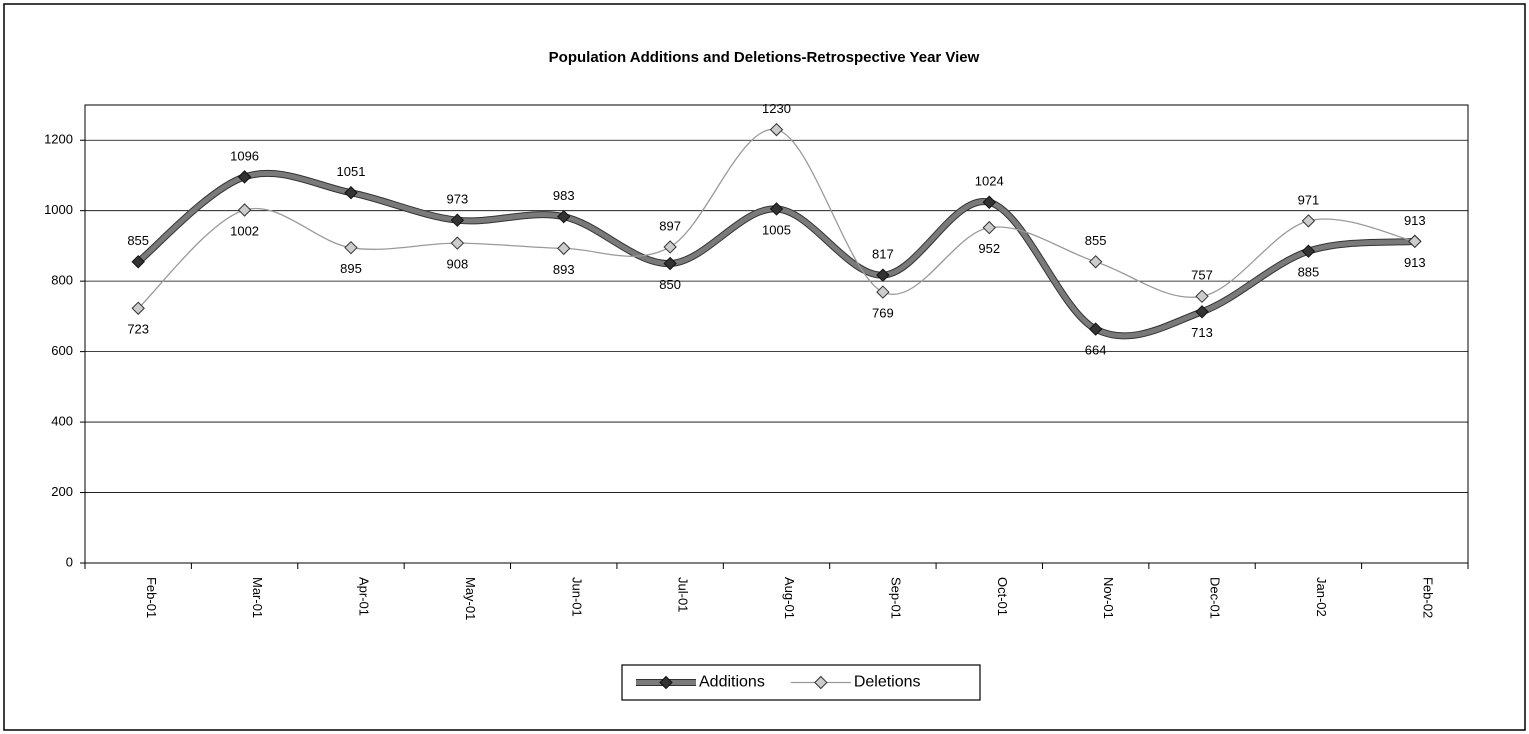  Describe the element at coordinates (1002, 596) in the screenshot. I see `x-tick-label: Oct-01` at that location.